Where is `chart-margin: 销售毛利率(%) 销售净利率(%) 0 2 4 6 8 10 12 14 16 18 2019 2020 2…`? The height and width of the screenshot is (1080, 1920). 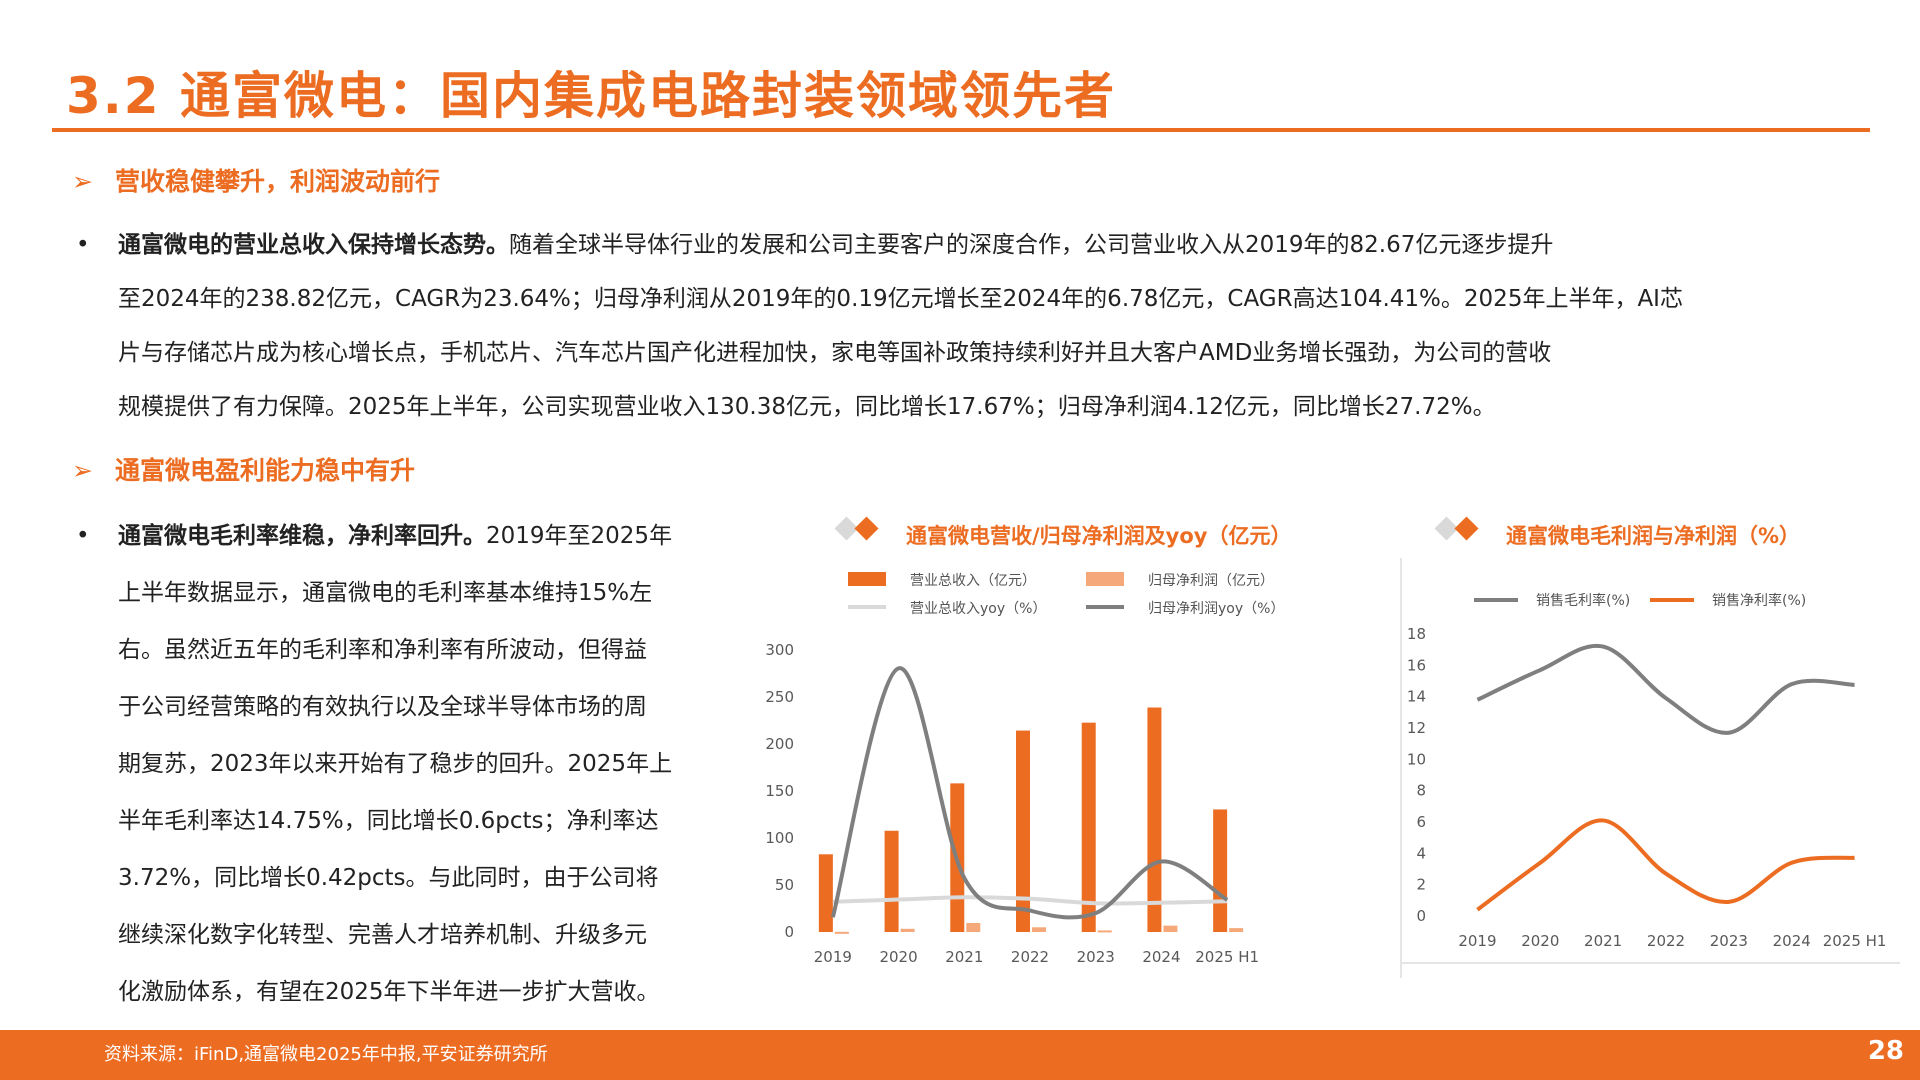
chart-margin: 销售毛利率(%) 销售净利率(%) 0 2 4 6 8 10 12 14 16 18 2019 2020 2… is located at coordinates (1647, 771).